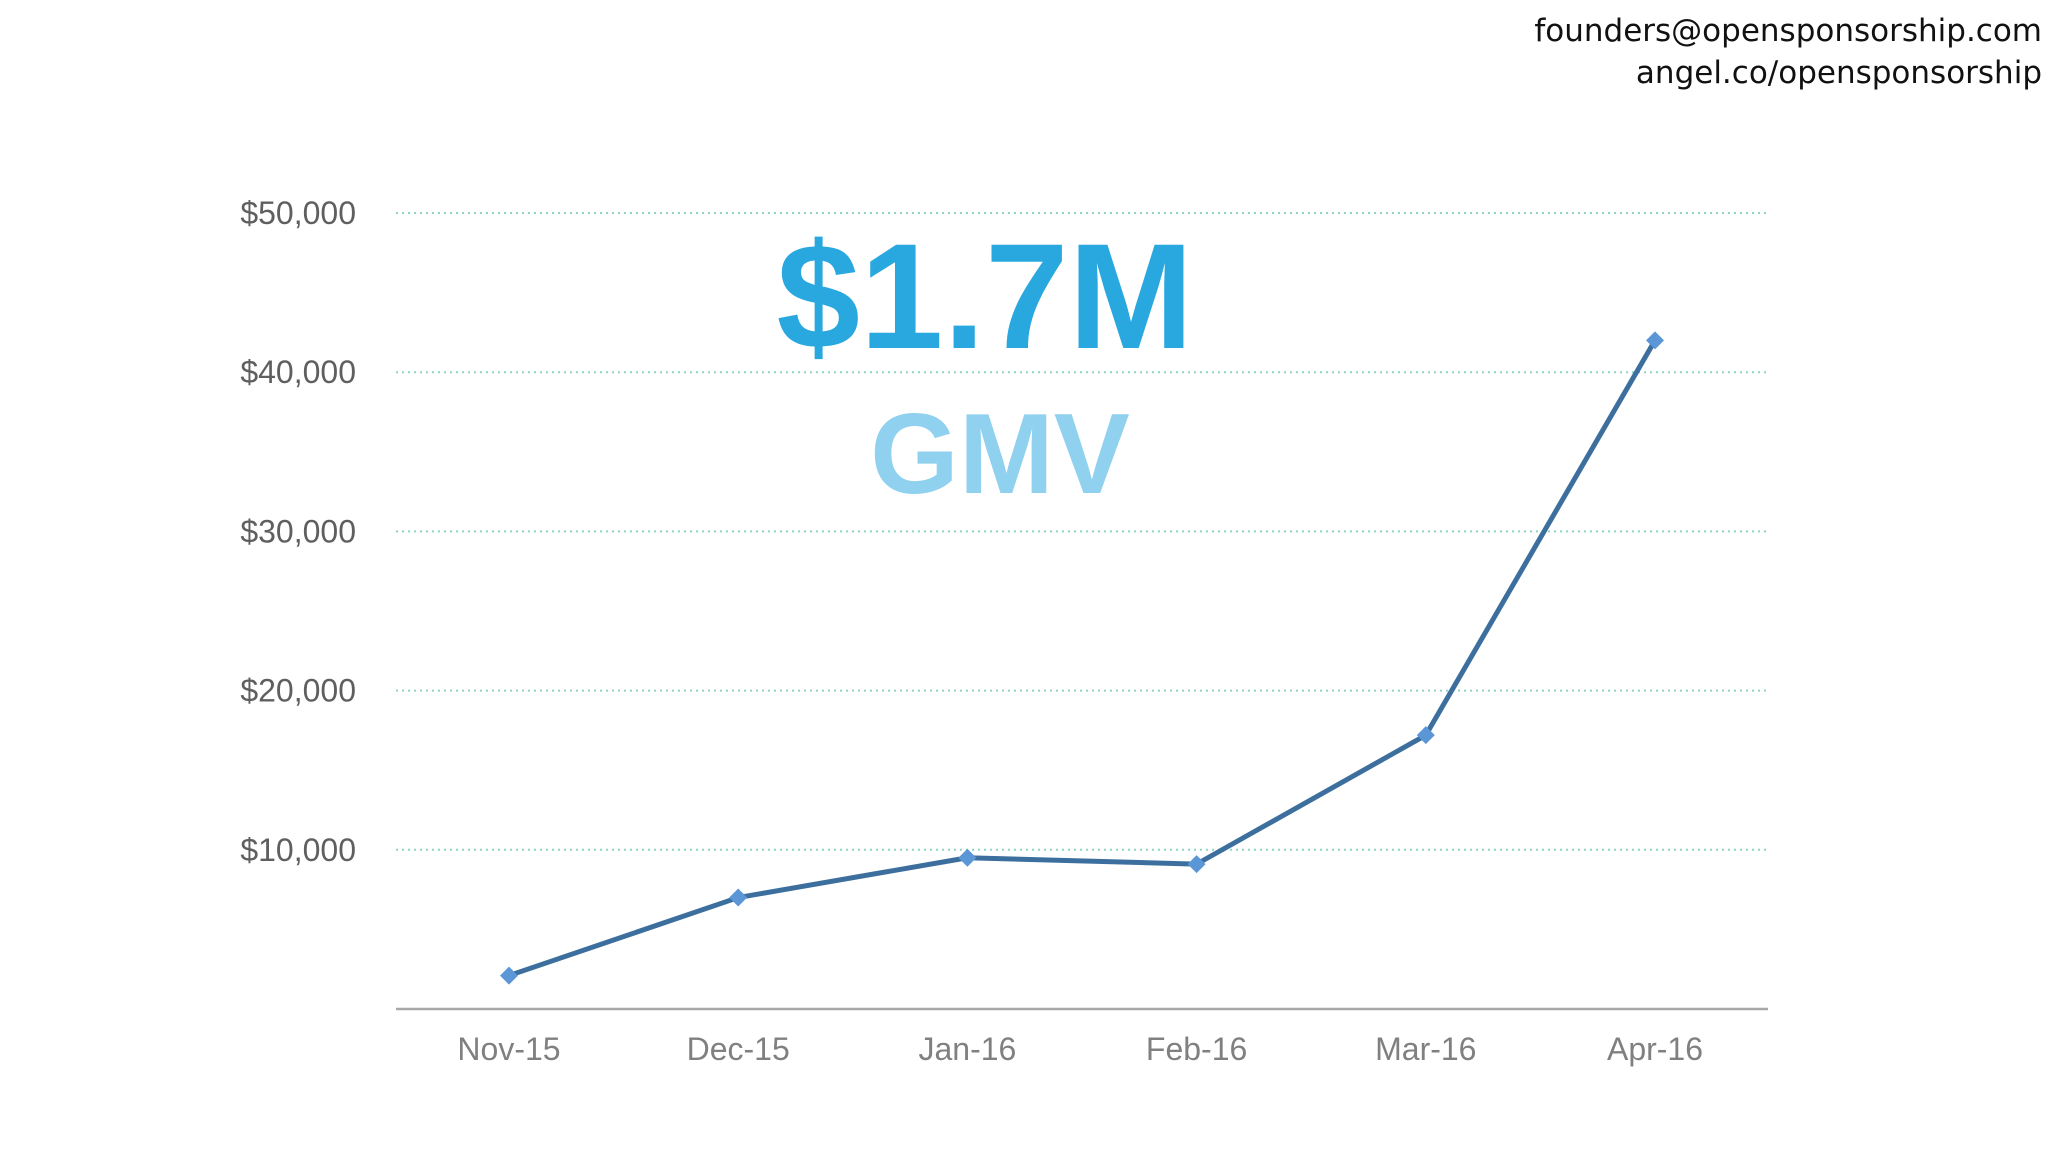 The image size is (2048, 1152). I want to click on x-axis-tick-labels: Nov-15 Dec-15 Jan-16 Feb-16 Mar-16 Apr-16, so click(1080, 1049).